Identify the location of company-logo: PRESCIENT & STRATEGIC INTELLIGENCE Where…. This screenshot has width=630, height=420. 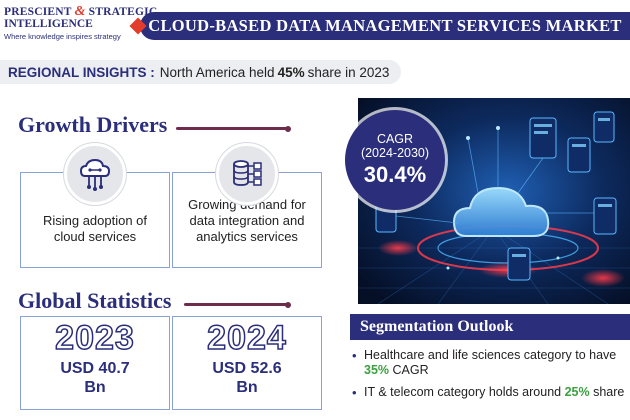
(80, 26).